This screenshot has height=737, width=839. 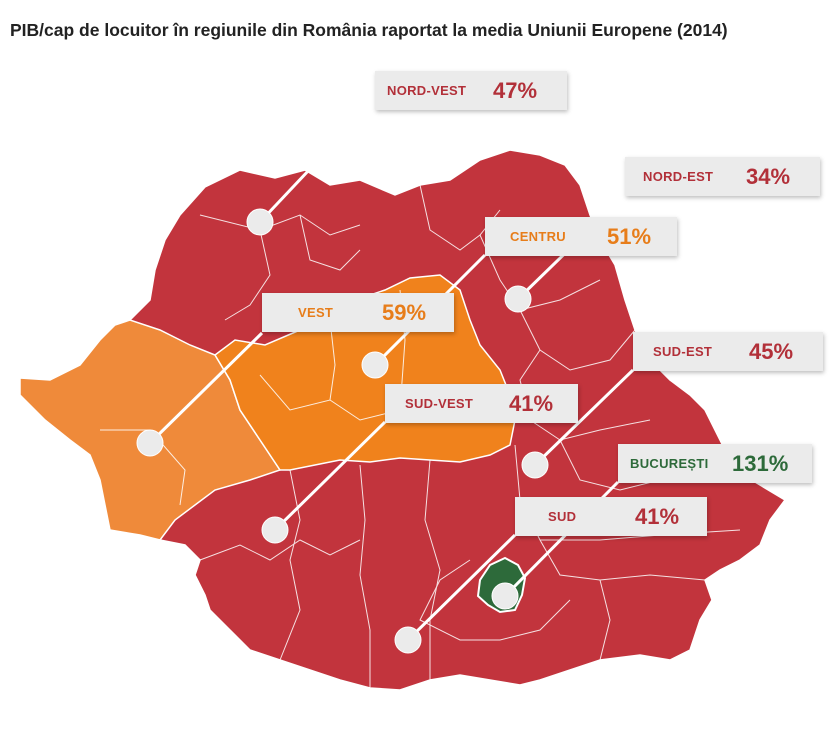 I want to click on marker-nord-vest, so click(x=260, y=222).